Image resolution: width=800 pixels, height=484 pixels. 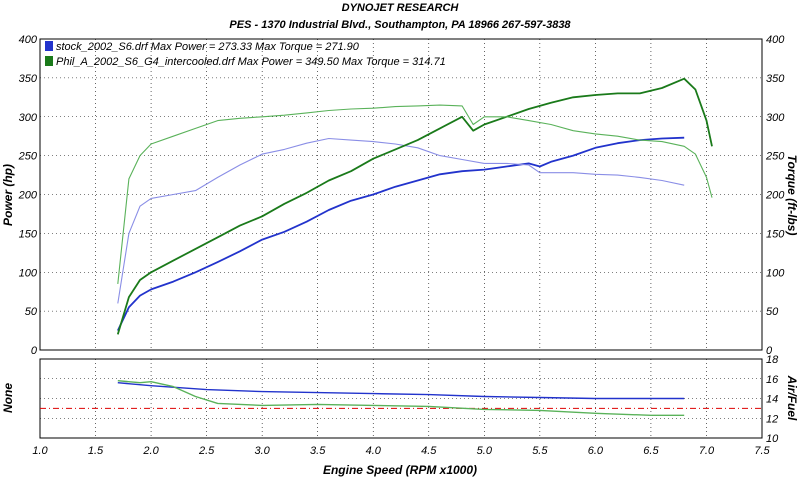 I want to click on legend-swatch-phil, so click(x=49, y=61).